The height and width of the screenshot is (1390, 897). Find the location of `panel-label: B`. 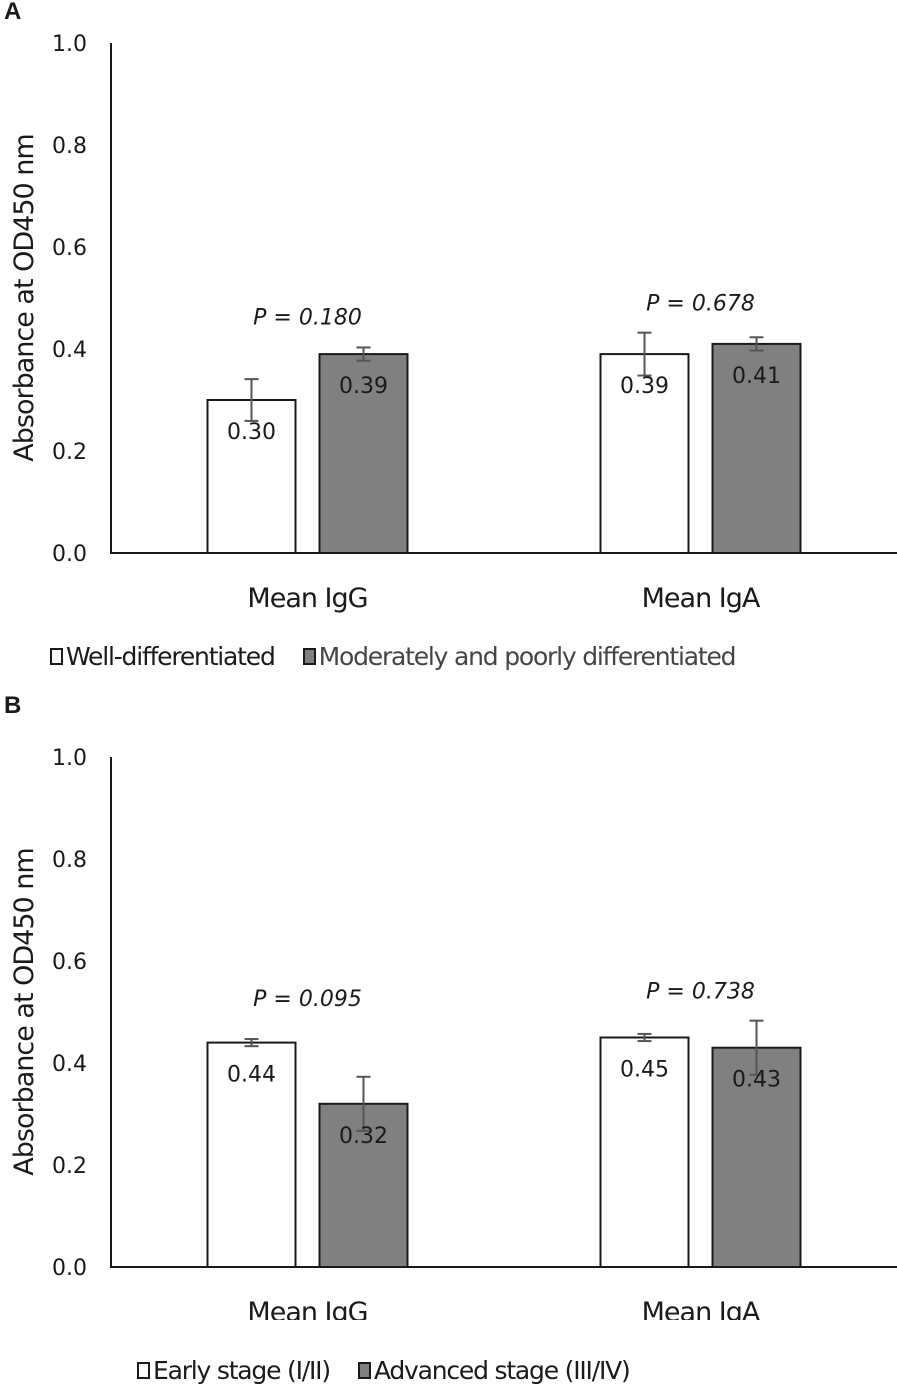

panel-label: B is located at coordinates (13, 705).